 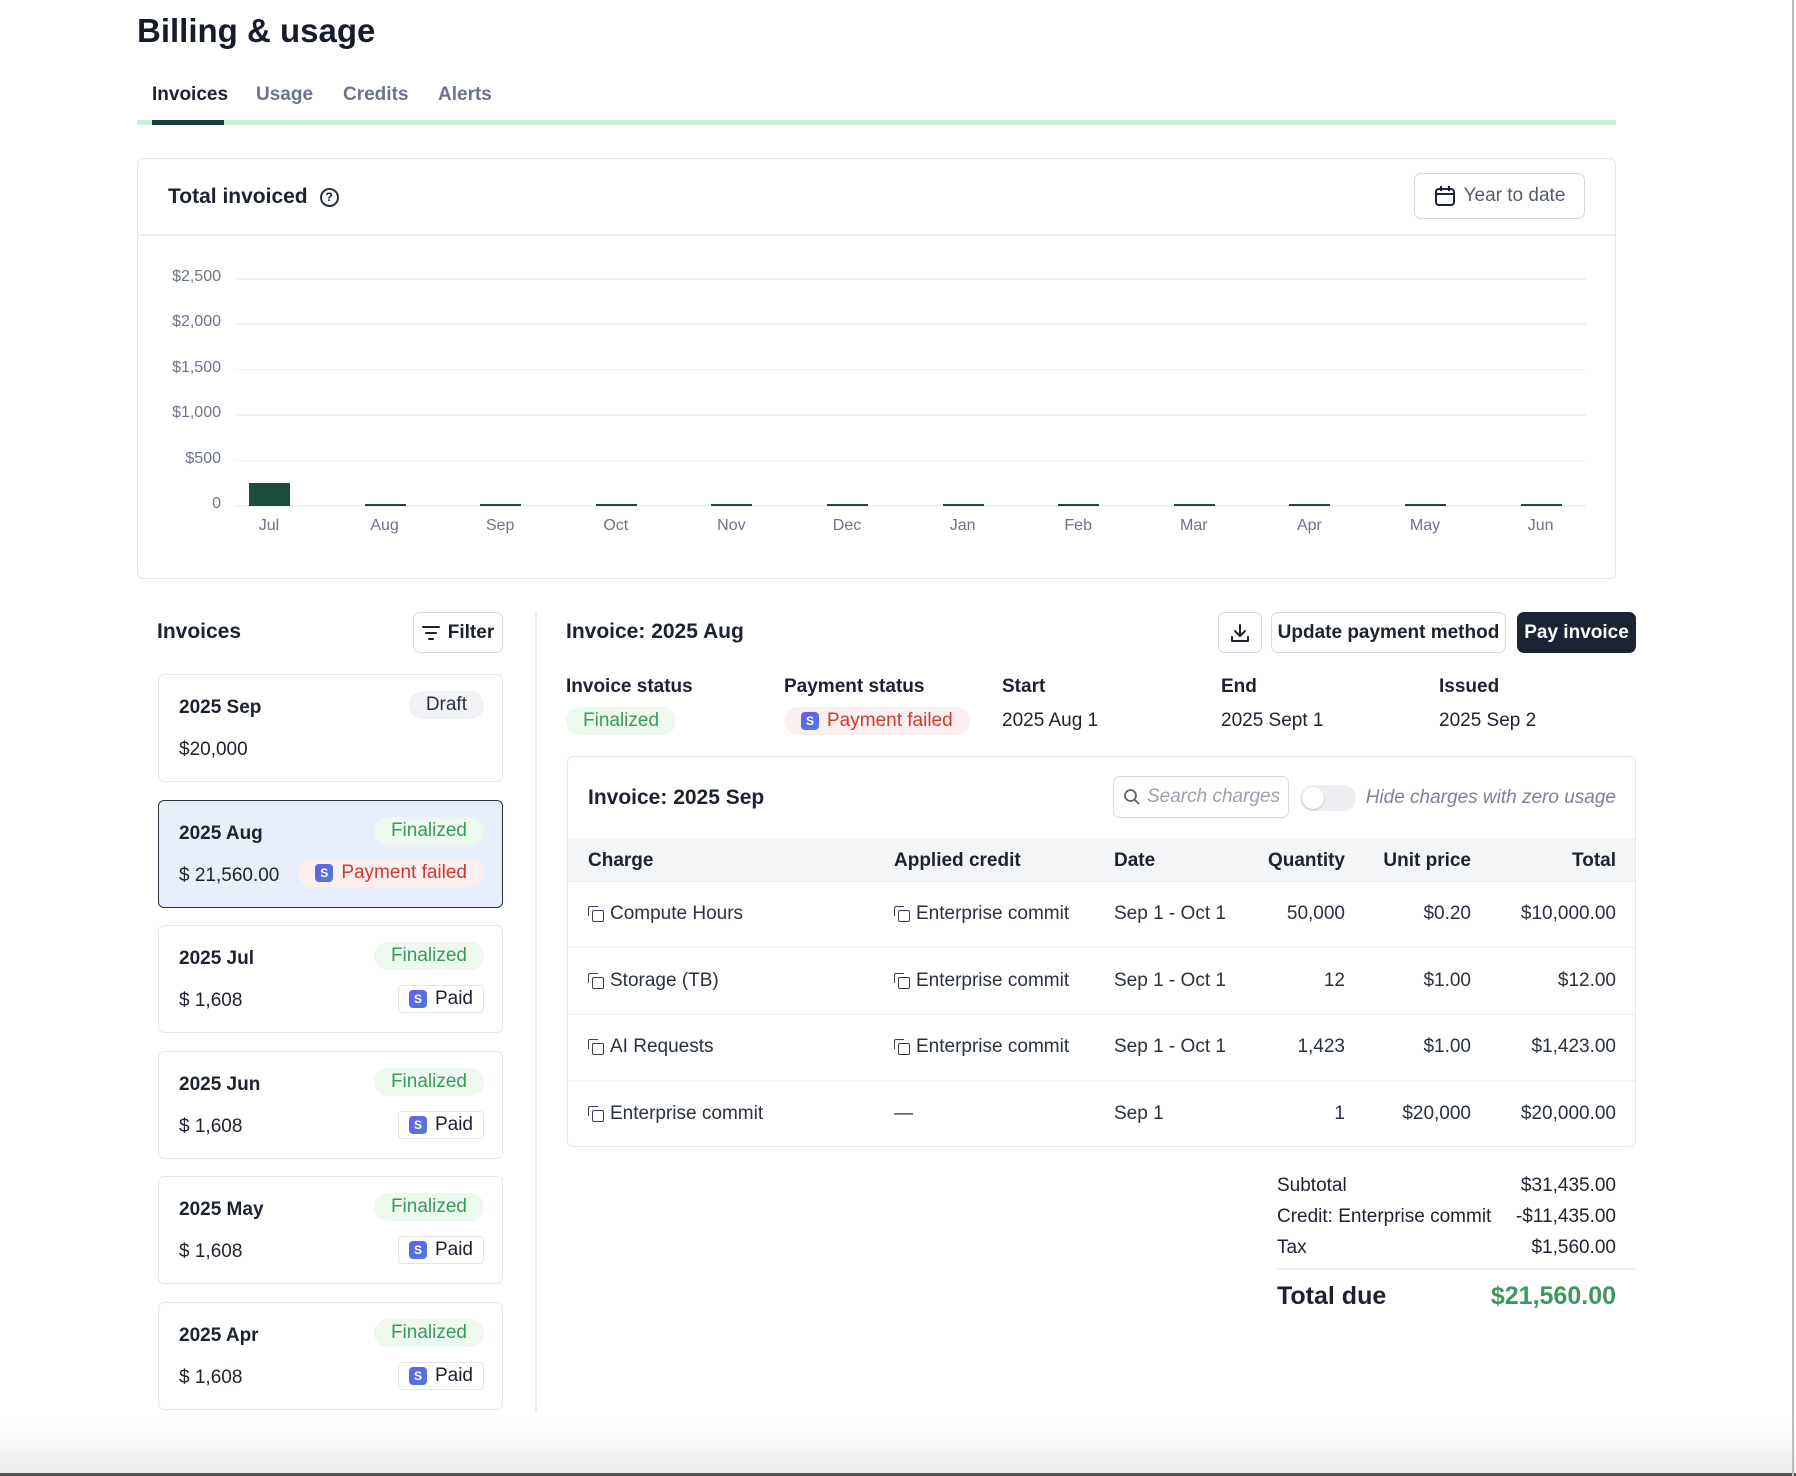 What do you see at coordinates (384, 525) in the screenshot?
I see `x-tick-label: Aug` at bounding box center [384, 525].